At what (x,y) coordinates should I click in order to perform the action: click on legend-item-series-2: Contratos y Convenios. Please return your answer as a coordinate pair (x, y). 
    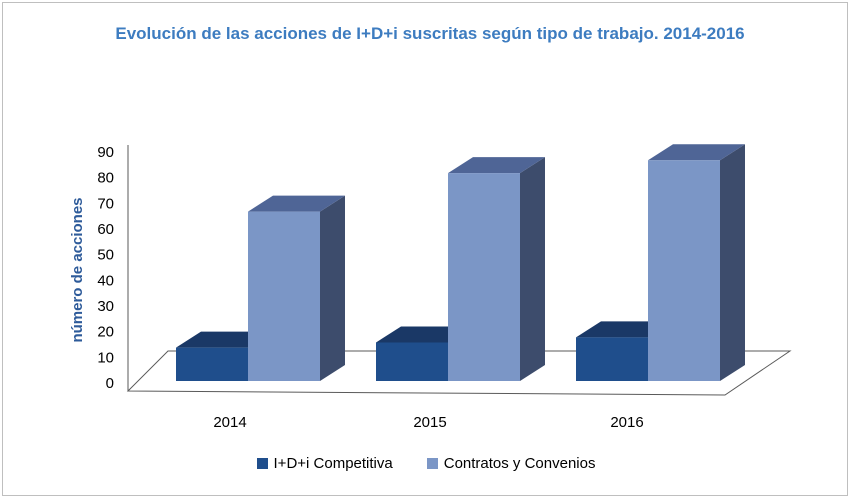
    Looking at the image, I should click on (511, 463).